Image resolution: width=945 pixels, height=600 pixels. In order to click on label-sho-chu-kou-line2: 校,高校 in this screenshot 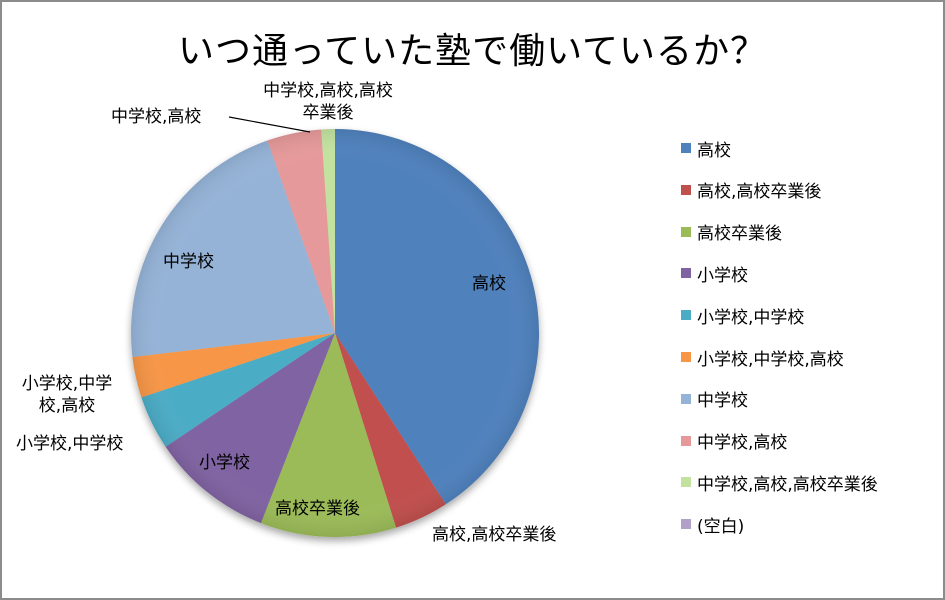, I will do `click(67, 406)`.